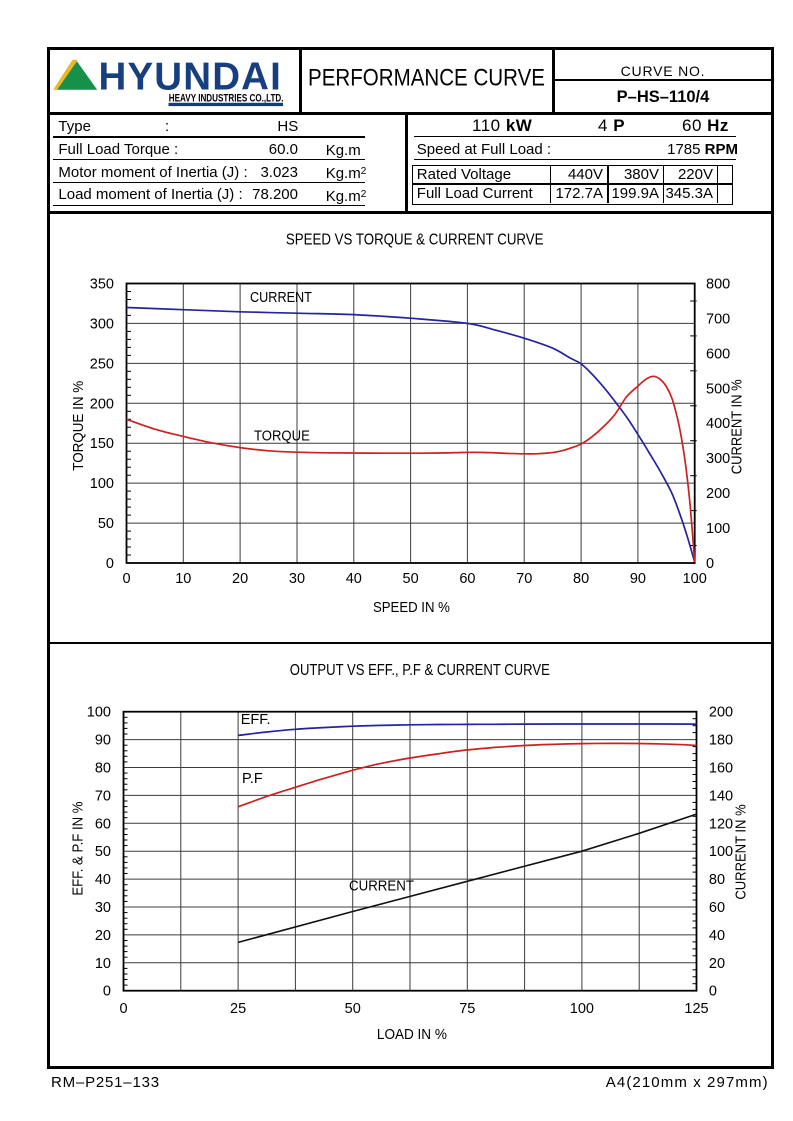  What do you see at coordinates (102, 444) in the screenshot?
I see `svg-text: 150` at bounding box center [102, 444].